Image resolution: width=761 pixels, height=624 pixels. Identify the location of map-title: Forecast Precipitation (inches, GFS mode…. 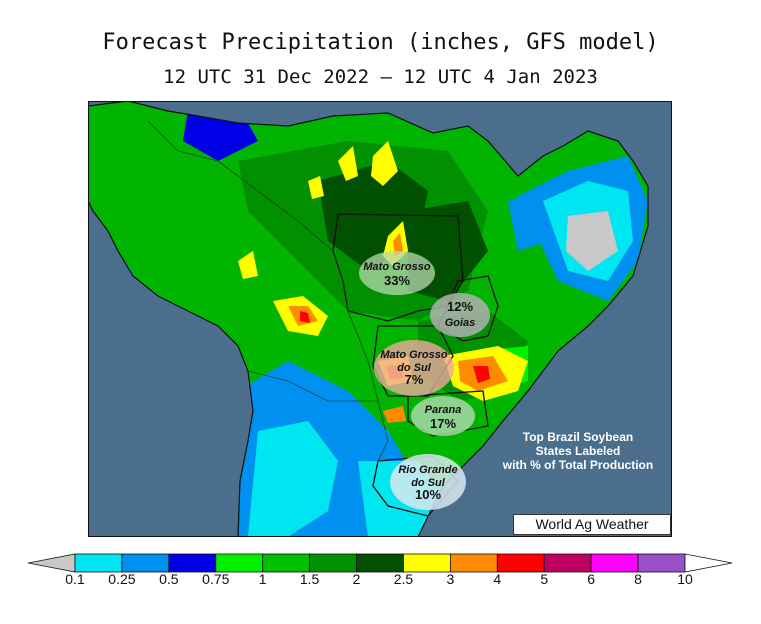
(380, 42).